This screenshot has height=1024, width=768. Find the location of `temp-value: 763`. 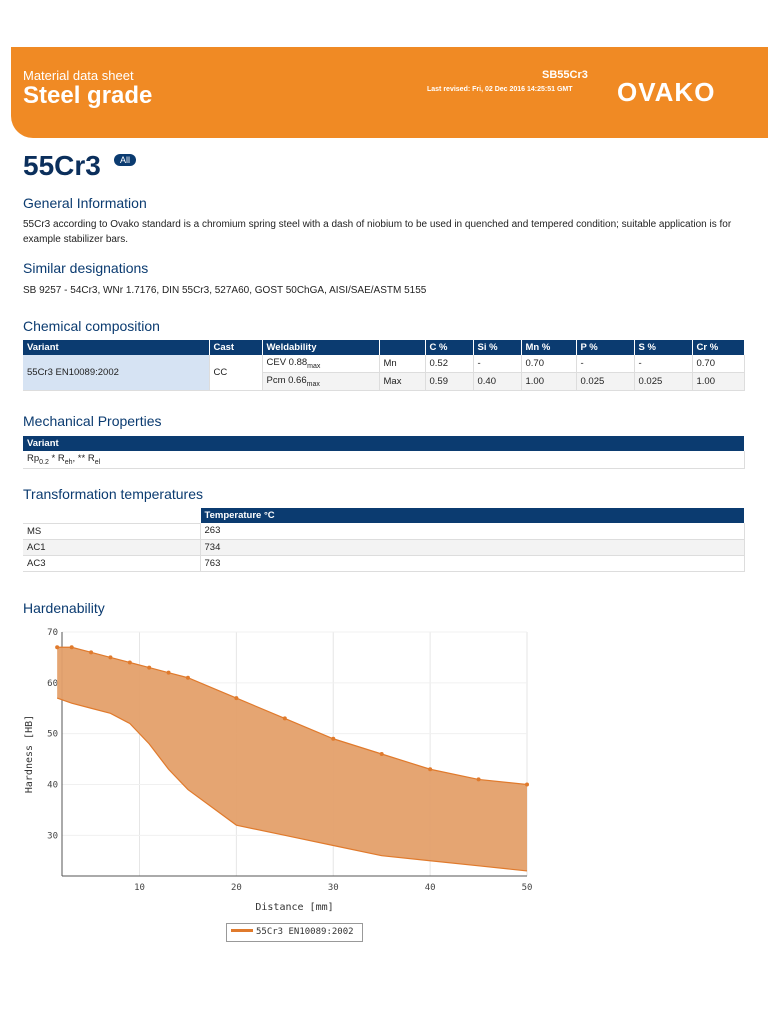

temp-value: 763 is located at coordinates (472, 563).